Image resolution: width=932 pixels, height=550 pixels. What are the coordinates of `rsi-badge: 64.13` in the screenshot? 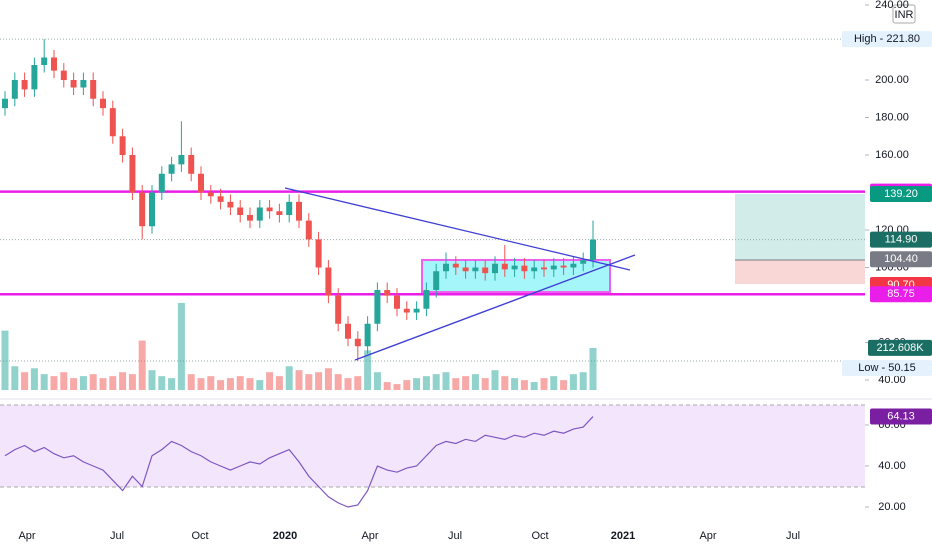 It's located at (901, 416).